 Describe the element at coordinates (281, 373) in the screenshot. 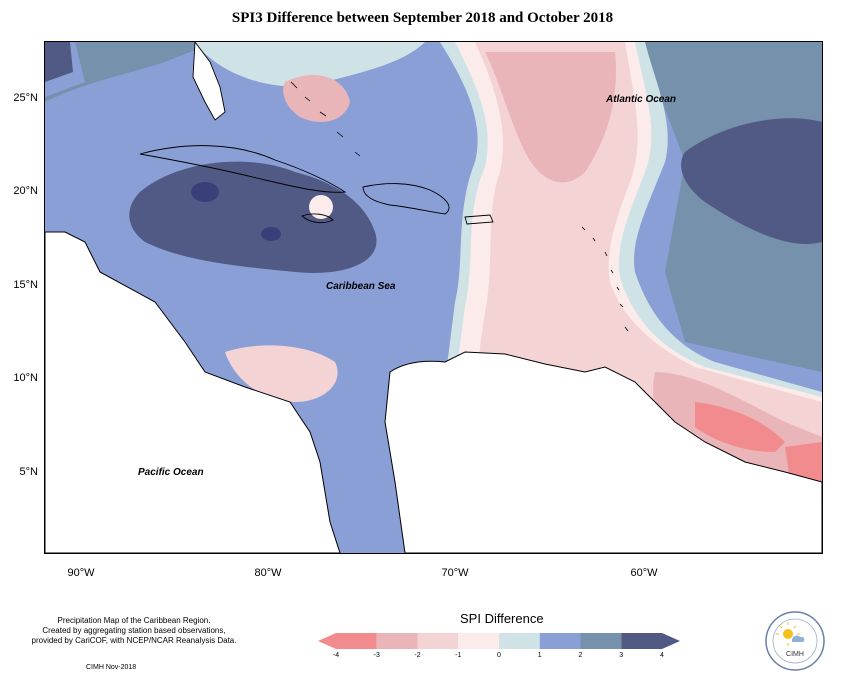

I see `field-negative-central-america` at that location.